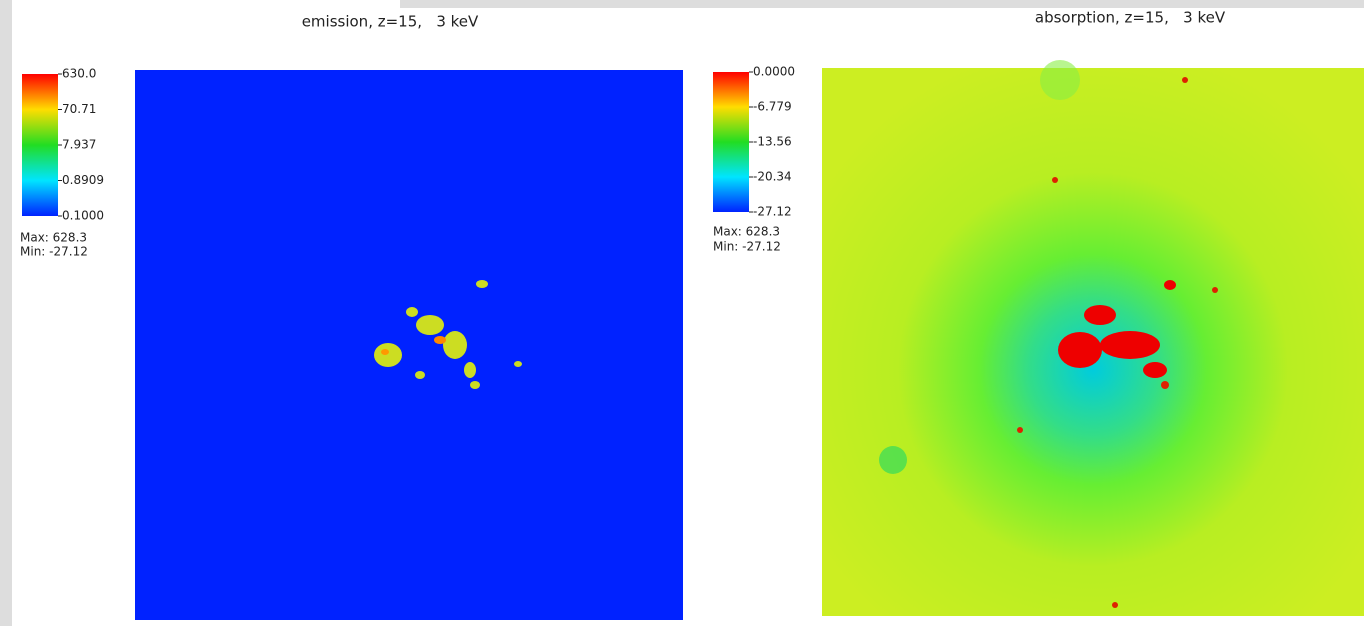 Image resolution: width=1364 pixels, height=626 pixels. I want to click on colorbar-label: 7.937, so click(79, 145).